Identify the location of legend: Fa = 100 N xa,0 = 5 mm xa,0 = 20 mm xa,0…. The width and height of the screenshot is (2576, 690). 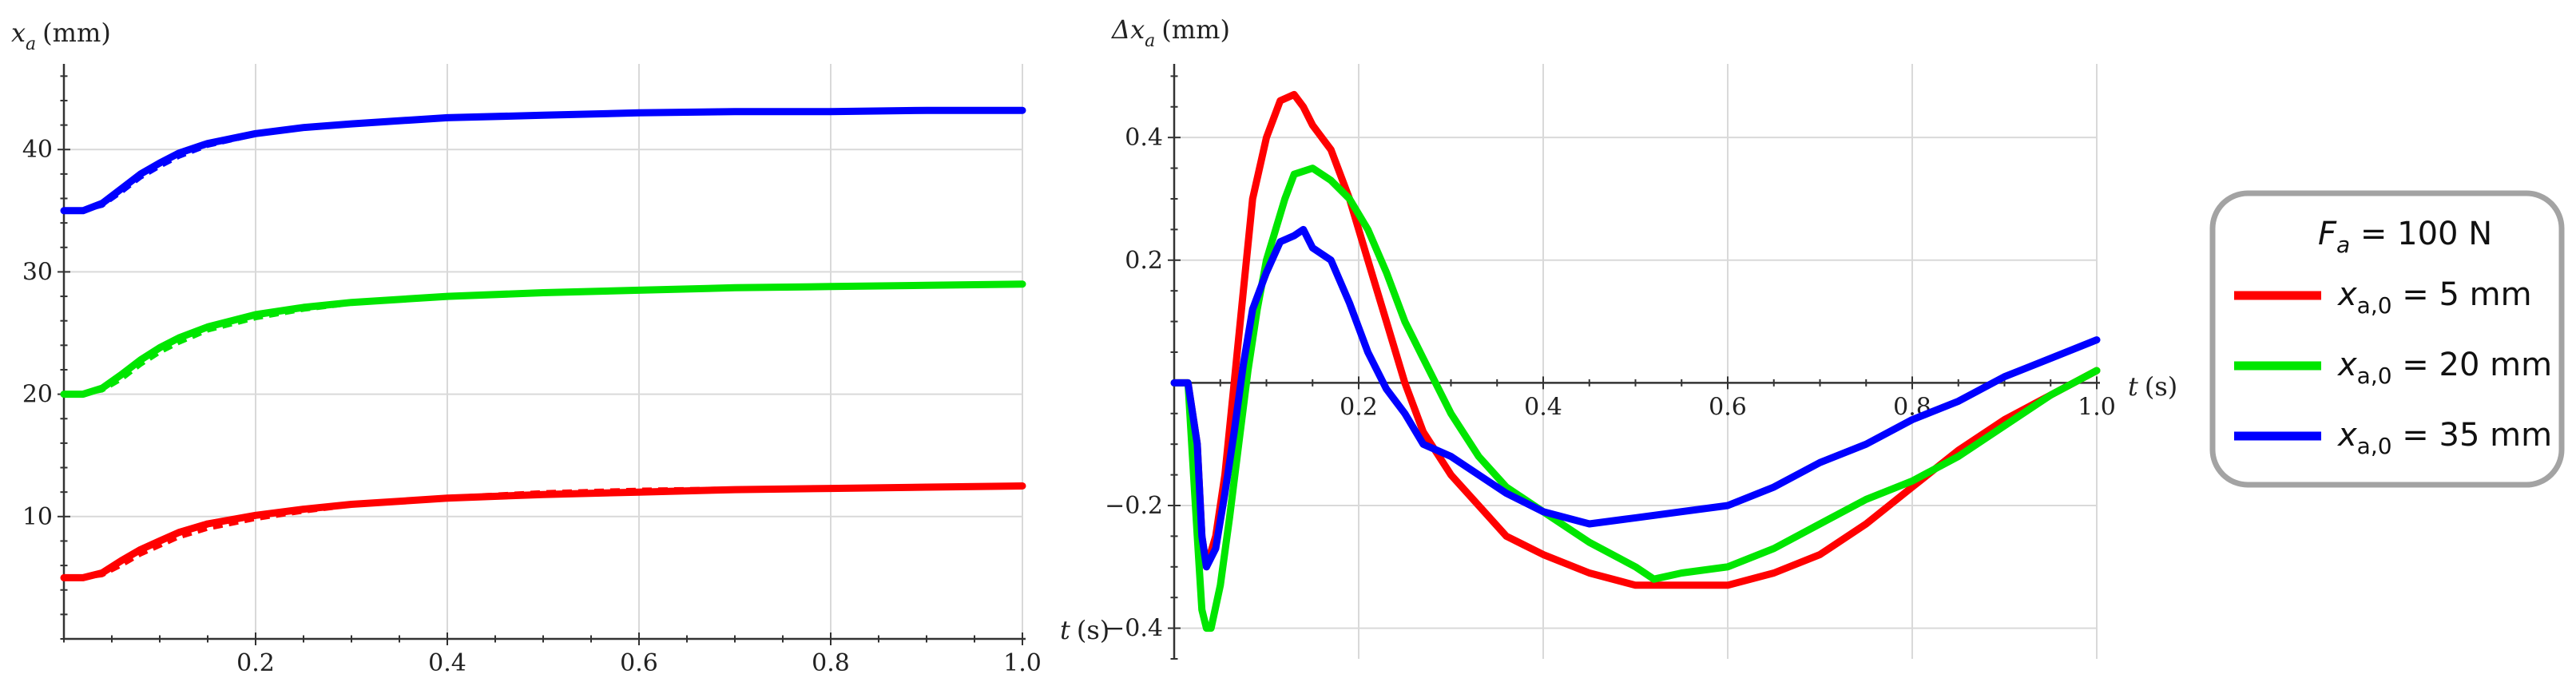
(2387, 339).